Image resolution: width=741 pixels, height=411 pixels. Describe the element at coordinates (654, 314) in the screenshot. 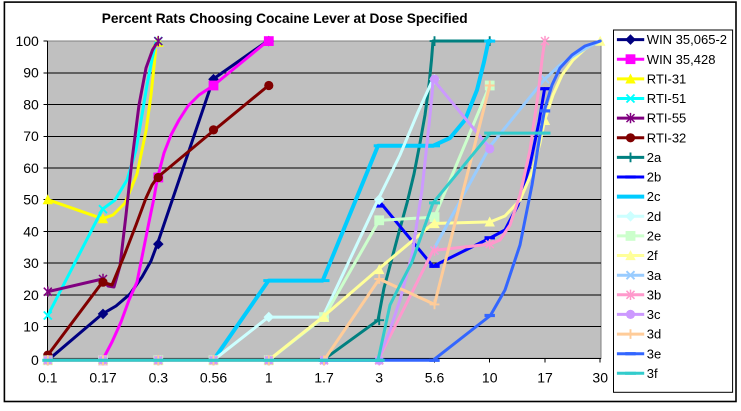

I see `svg-text: 3c` at that location.